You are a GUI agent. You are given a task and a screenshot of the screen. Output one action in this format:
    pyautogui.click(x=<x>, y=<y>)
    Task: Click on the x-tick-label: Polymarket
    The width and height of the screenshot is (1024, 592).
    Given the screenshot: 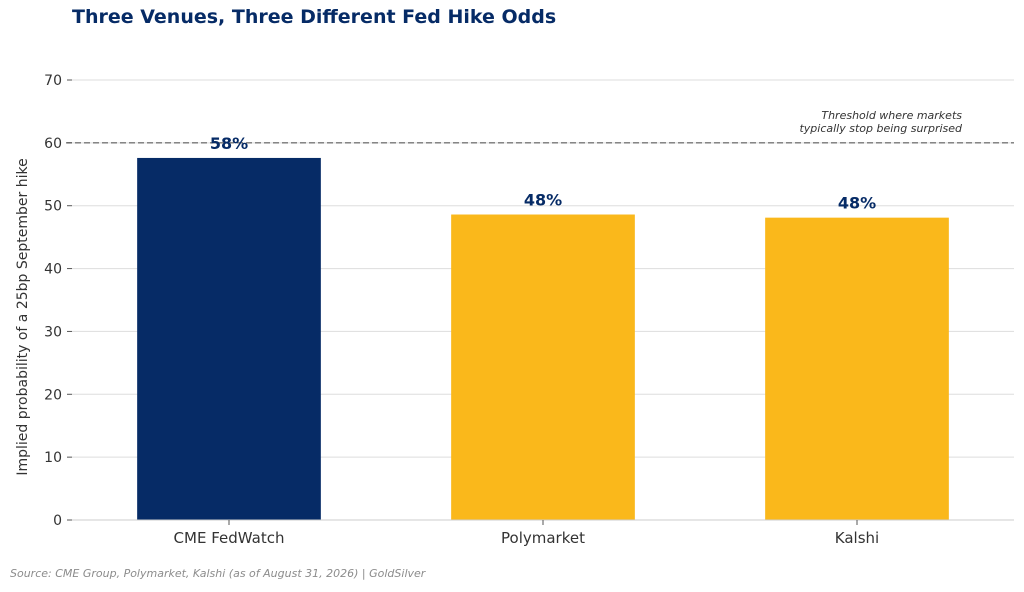 What is the action you would take?
    pyautogui.click(x=543, y=538)
    